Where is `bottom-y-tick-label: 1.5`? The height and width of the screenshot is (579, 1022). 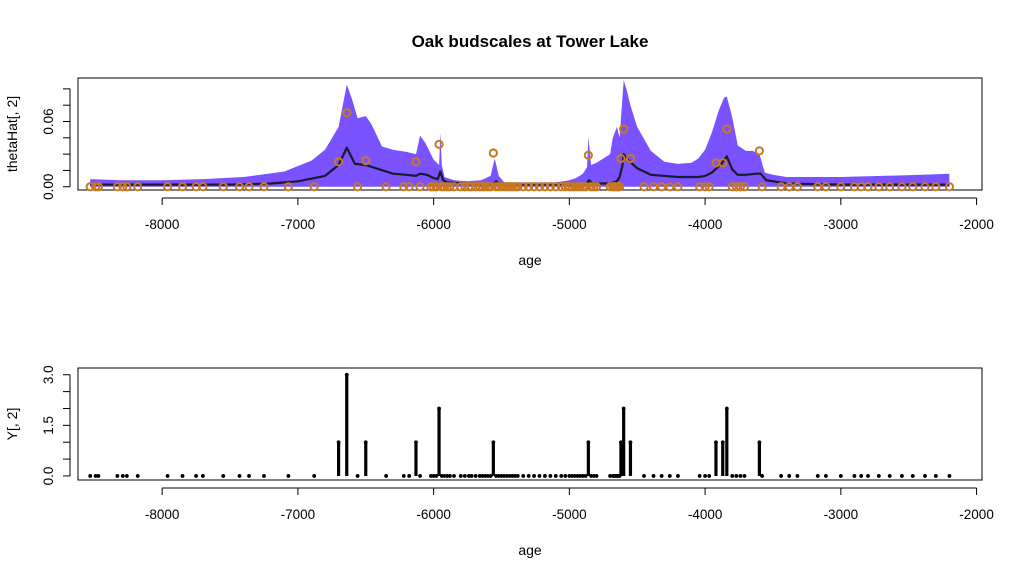
bottom-y-tick-label: 1.5 is located at coordinates (48, 425).